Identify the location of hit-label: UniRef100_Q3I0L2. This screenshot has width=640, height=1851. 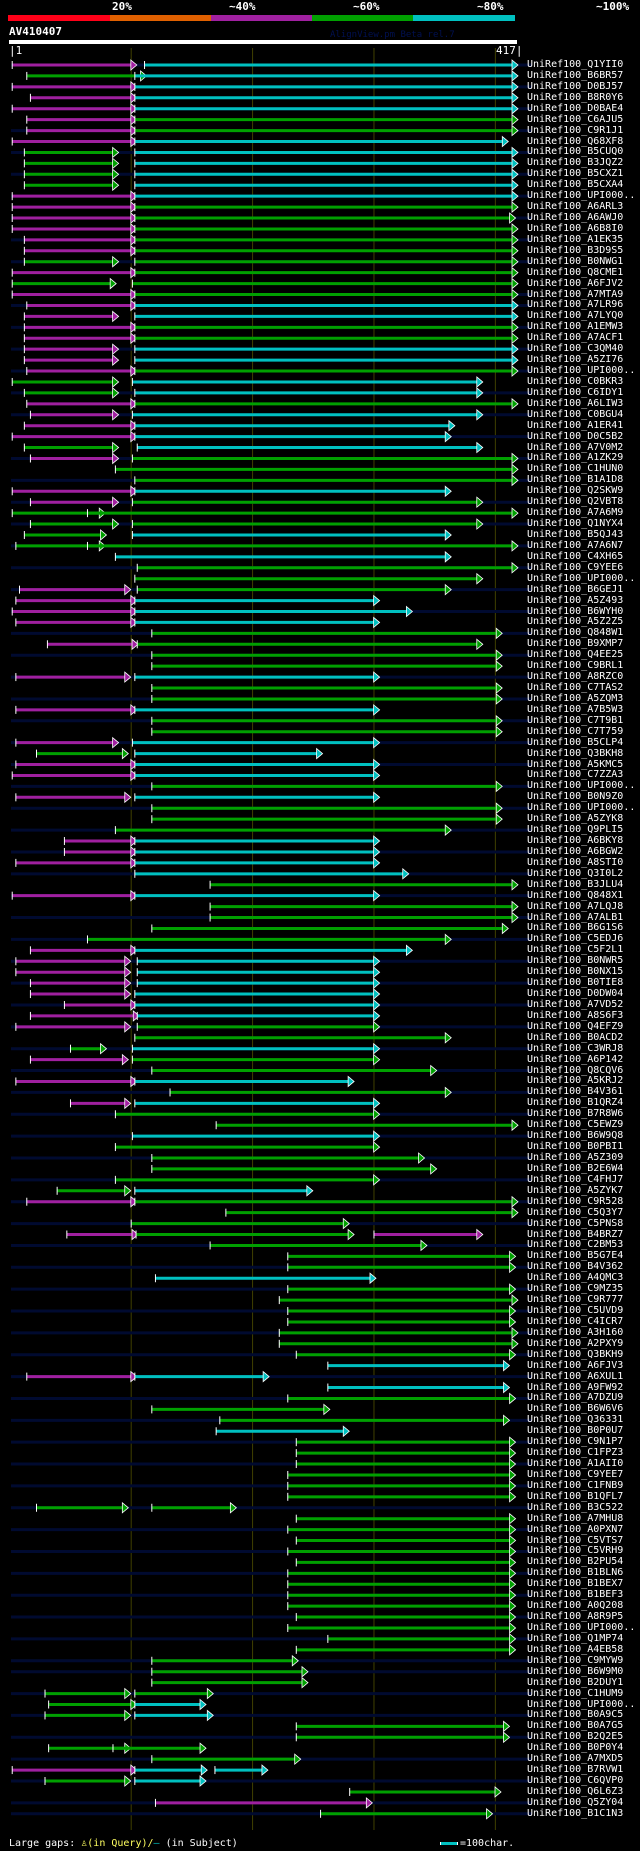
(575, 873).